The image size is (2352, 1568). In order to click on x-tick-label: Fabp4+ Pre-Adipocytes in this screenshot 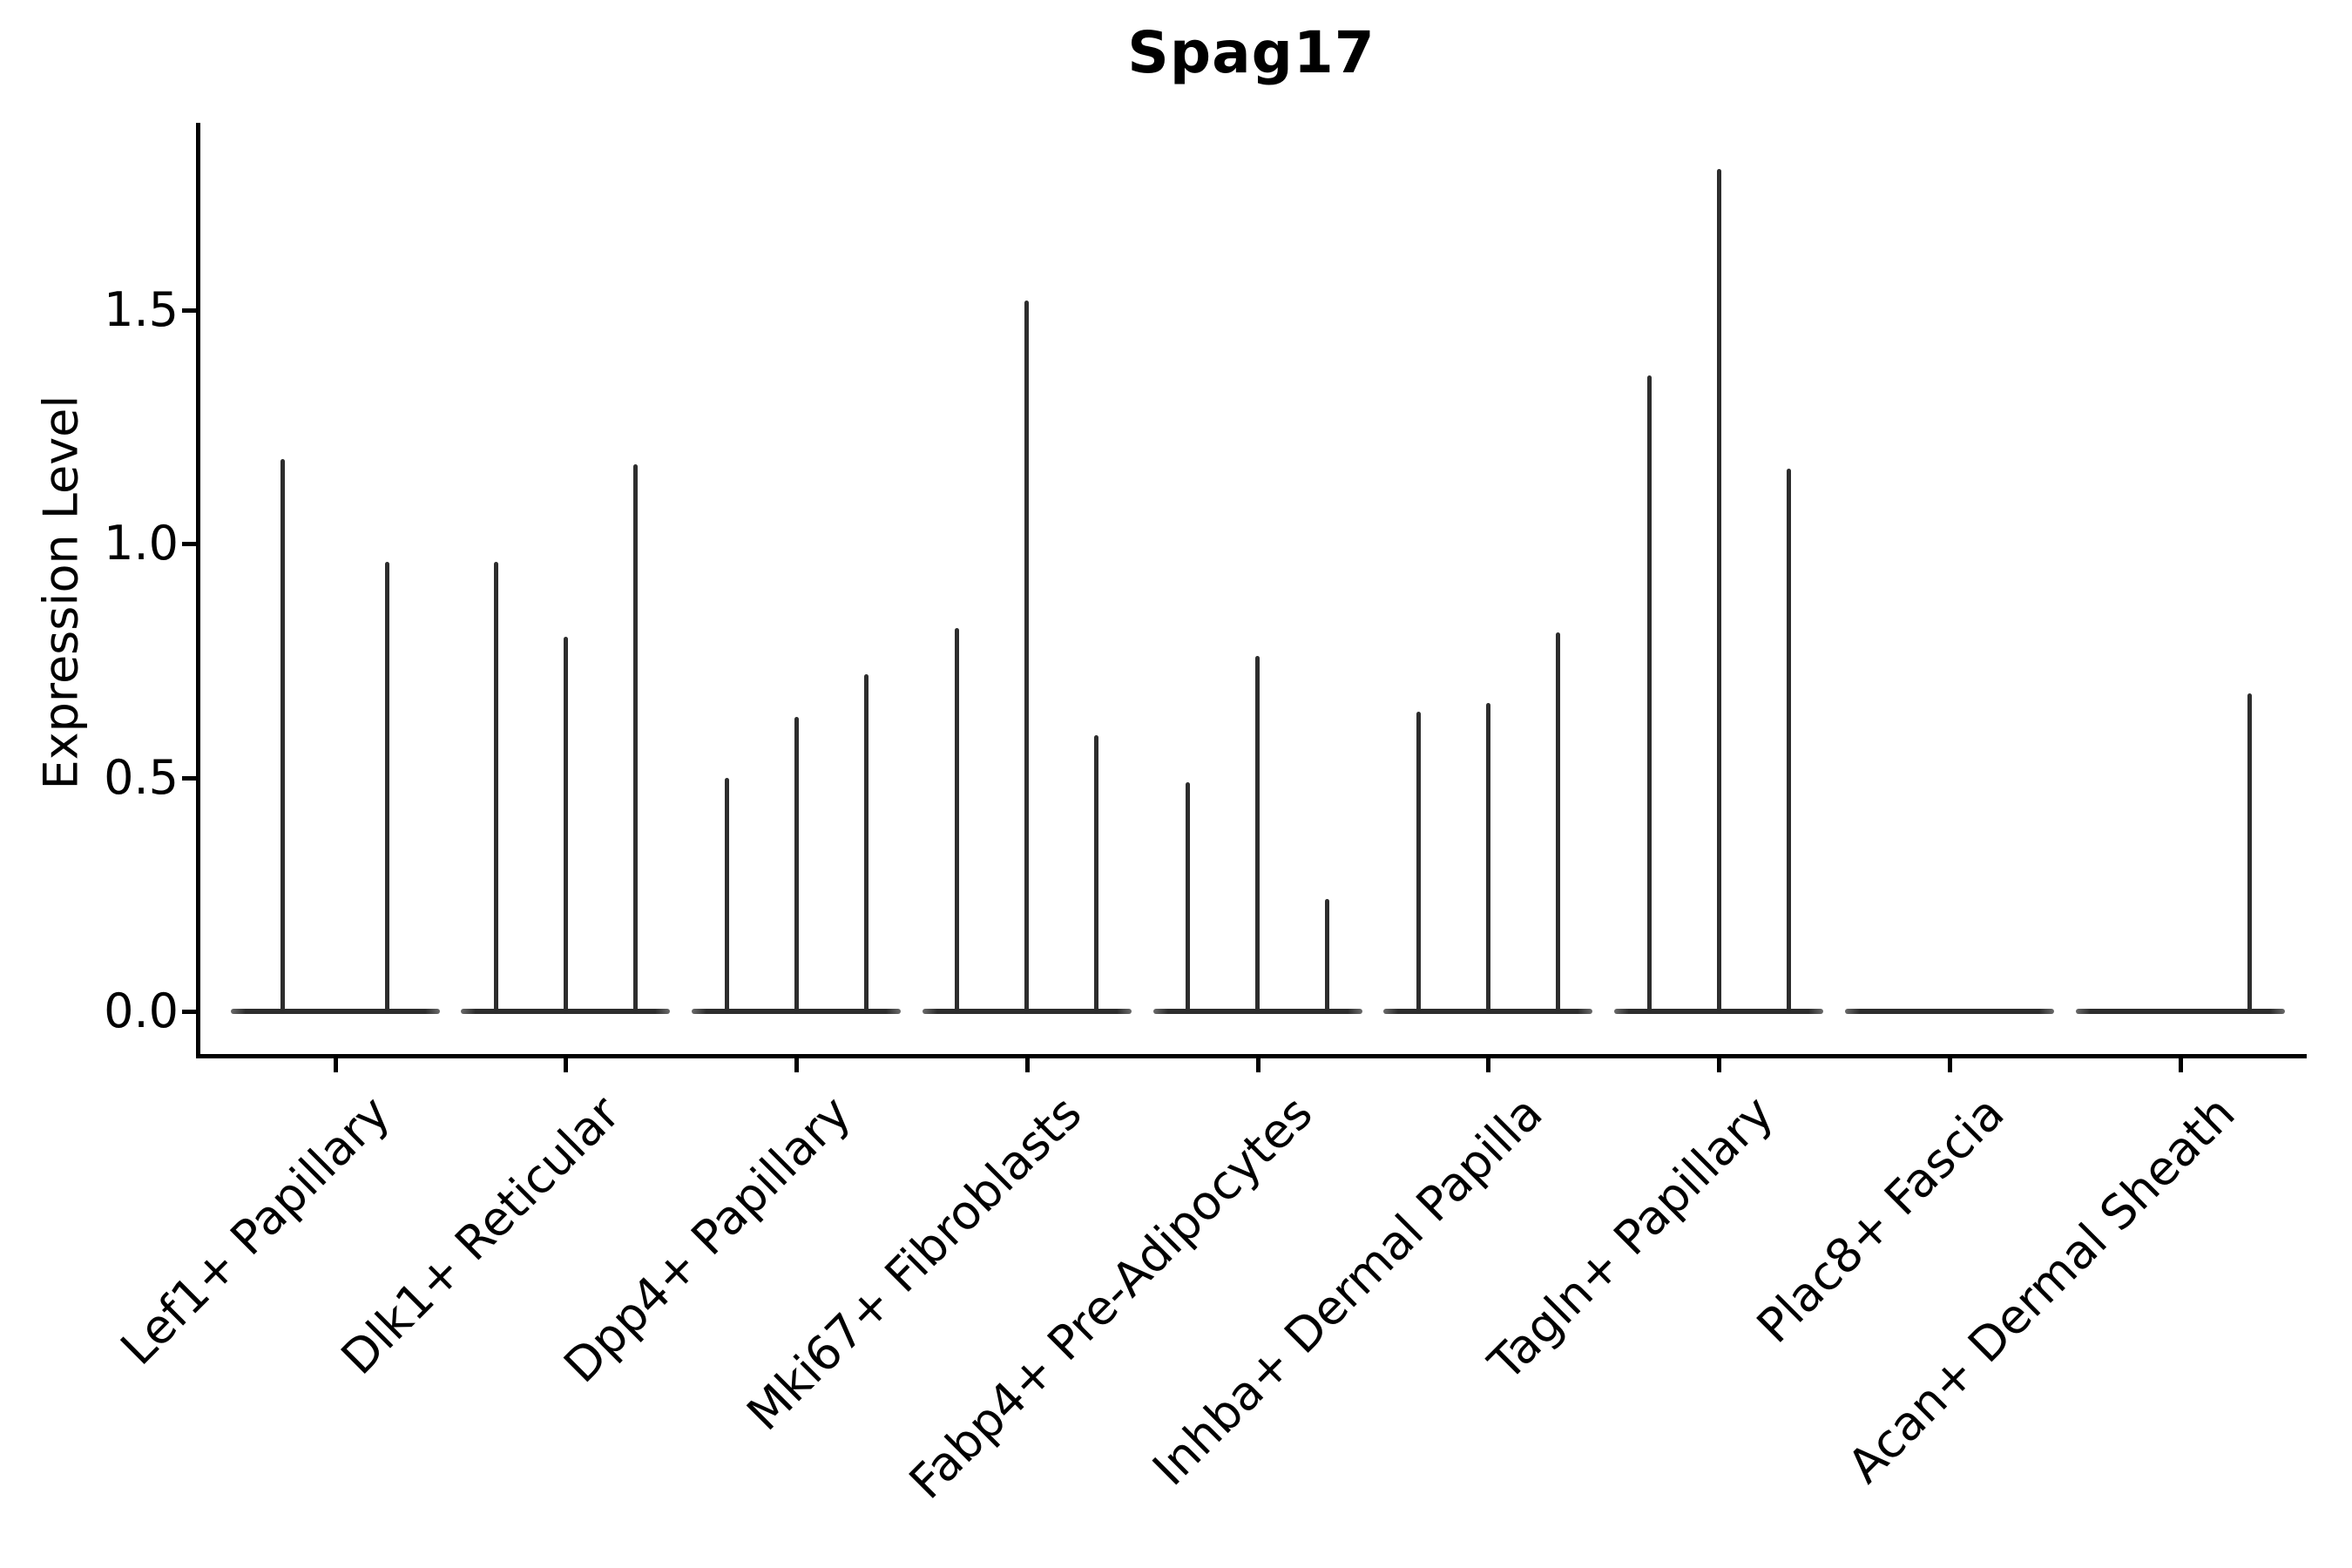, I will do `click(1110, 1297)`.